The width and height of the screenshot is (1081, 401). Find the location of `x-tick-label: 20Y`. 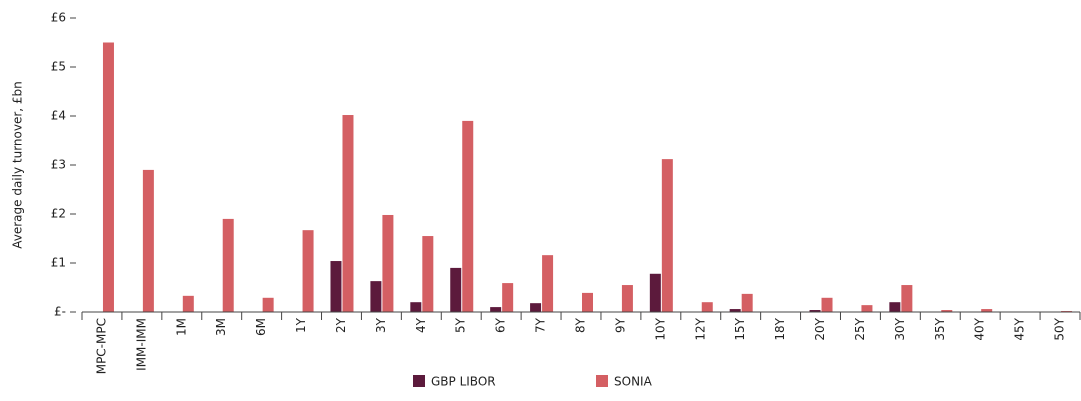

x-tick-label: 20Y is located at coordinates (820, 328).